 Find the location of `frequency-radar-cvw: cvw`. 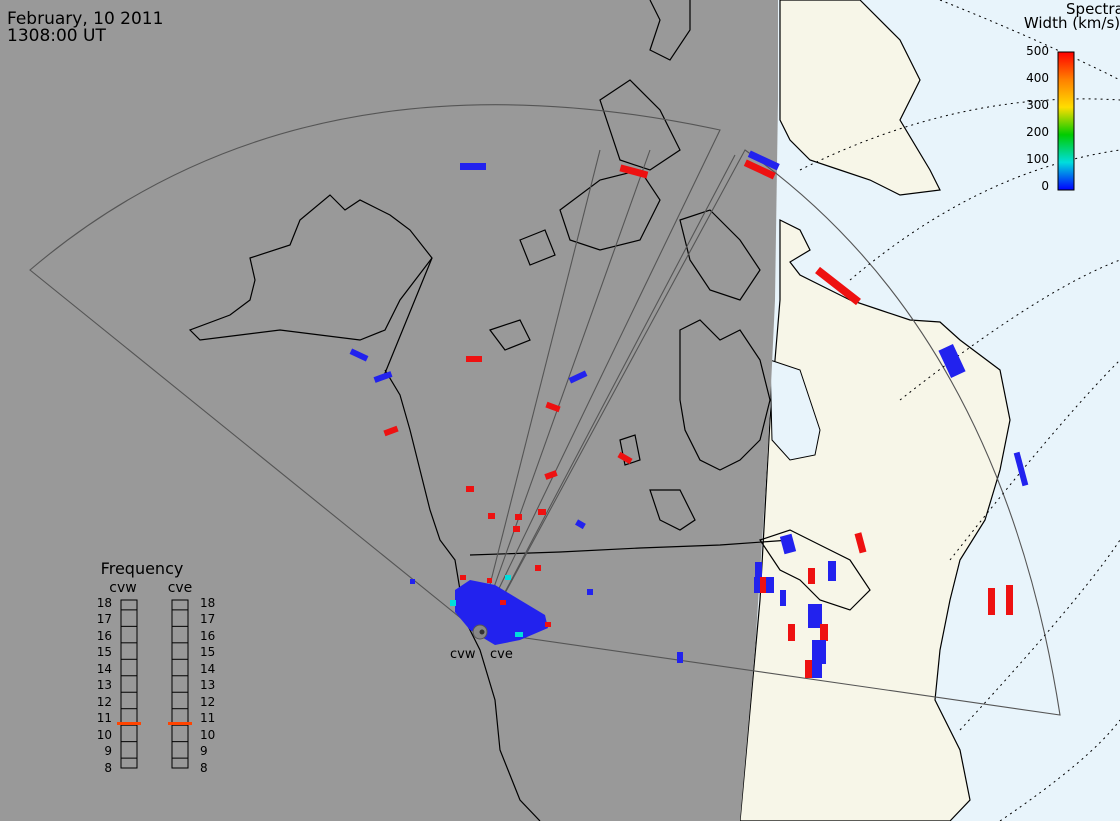

frequency-radar-cvw: cvw is located at coordinates (122, 588).